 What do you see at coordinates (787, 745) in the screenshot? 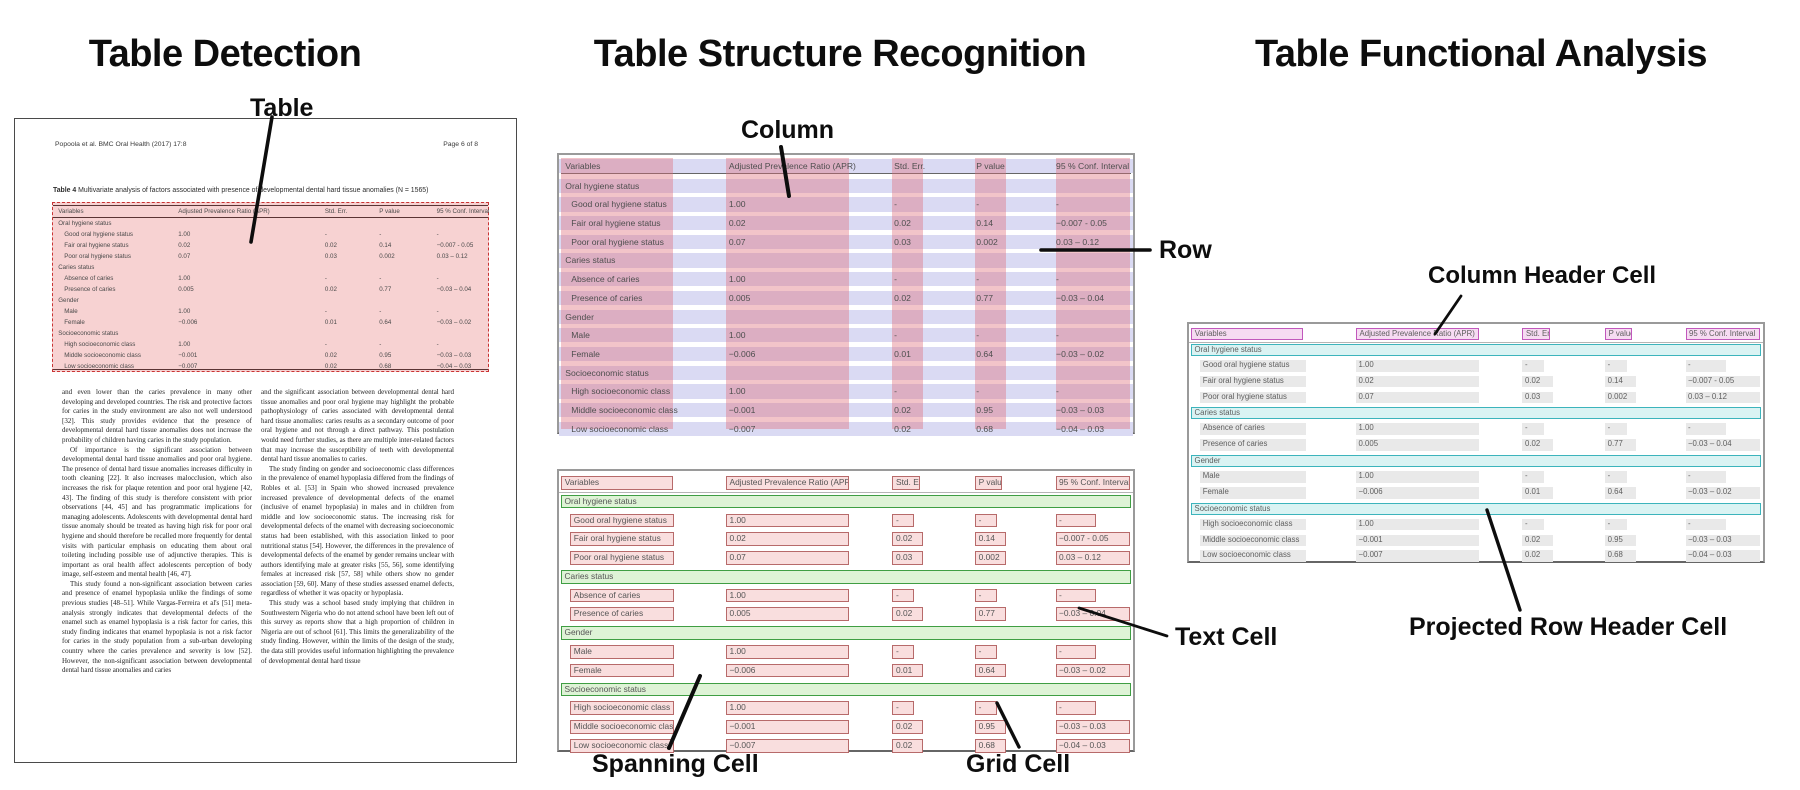
I see `grid-cell: −0.007` at bounding box center [787, 745].